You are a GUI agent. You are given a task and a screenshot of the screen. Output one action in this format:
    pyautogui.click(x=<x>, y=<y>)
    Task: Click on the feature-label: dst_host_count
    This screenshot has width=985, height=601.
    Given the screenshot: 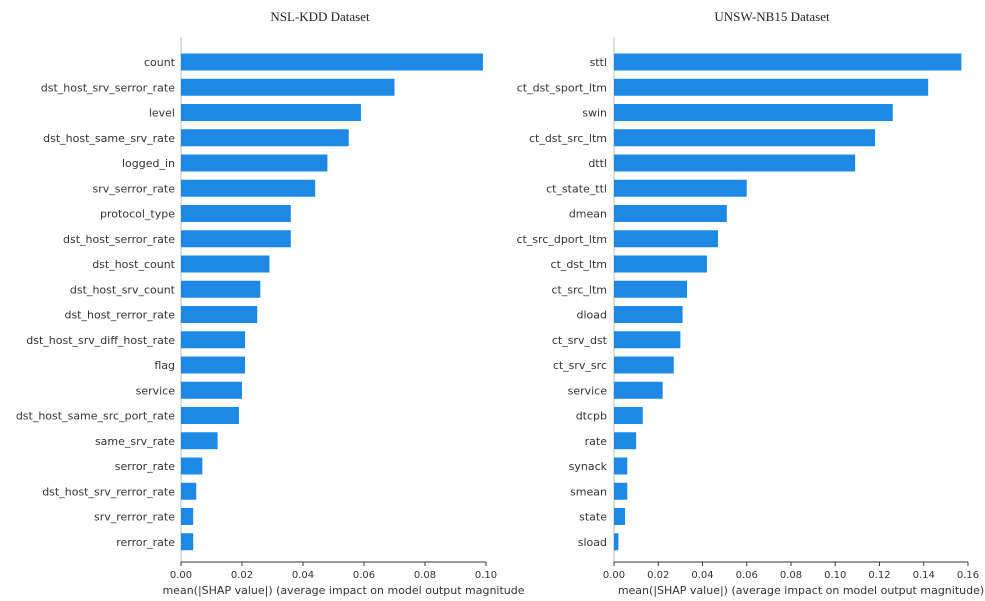 What is the action you would take?
    pyautogui.click(x=133, y=264)
    